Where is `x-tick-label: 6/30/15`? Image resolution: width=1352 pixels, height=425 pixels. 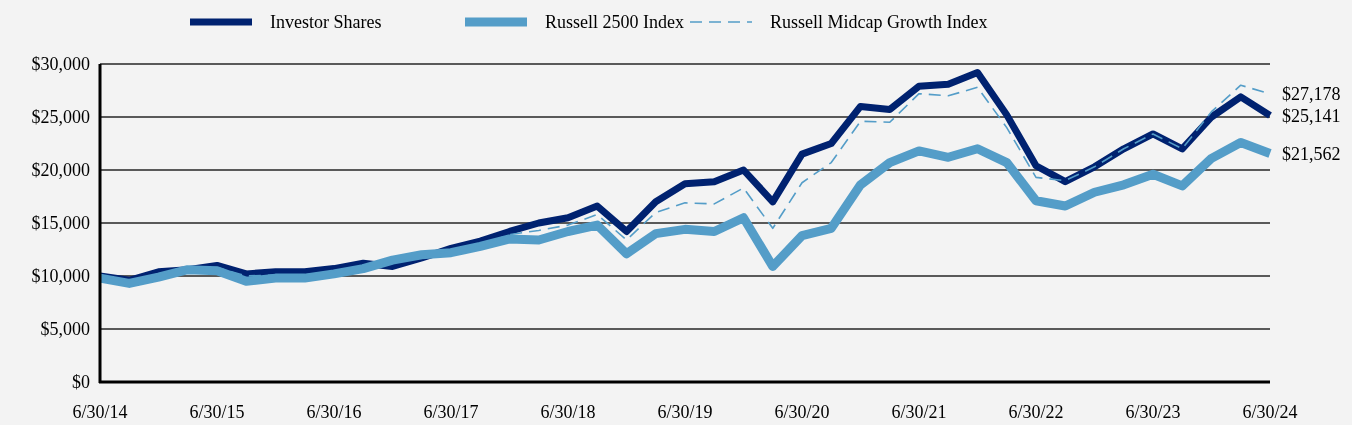 x-tick-label: 6/30/15 is located at coordinates (217, 412).